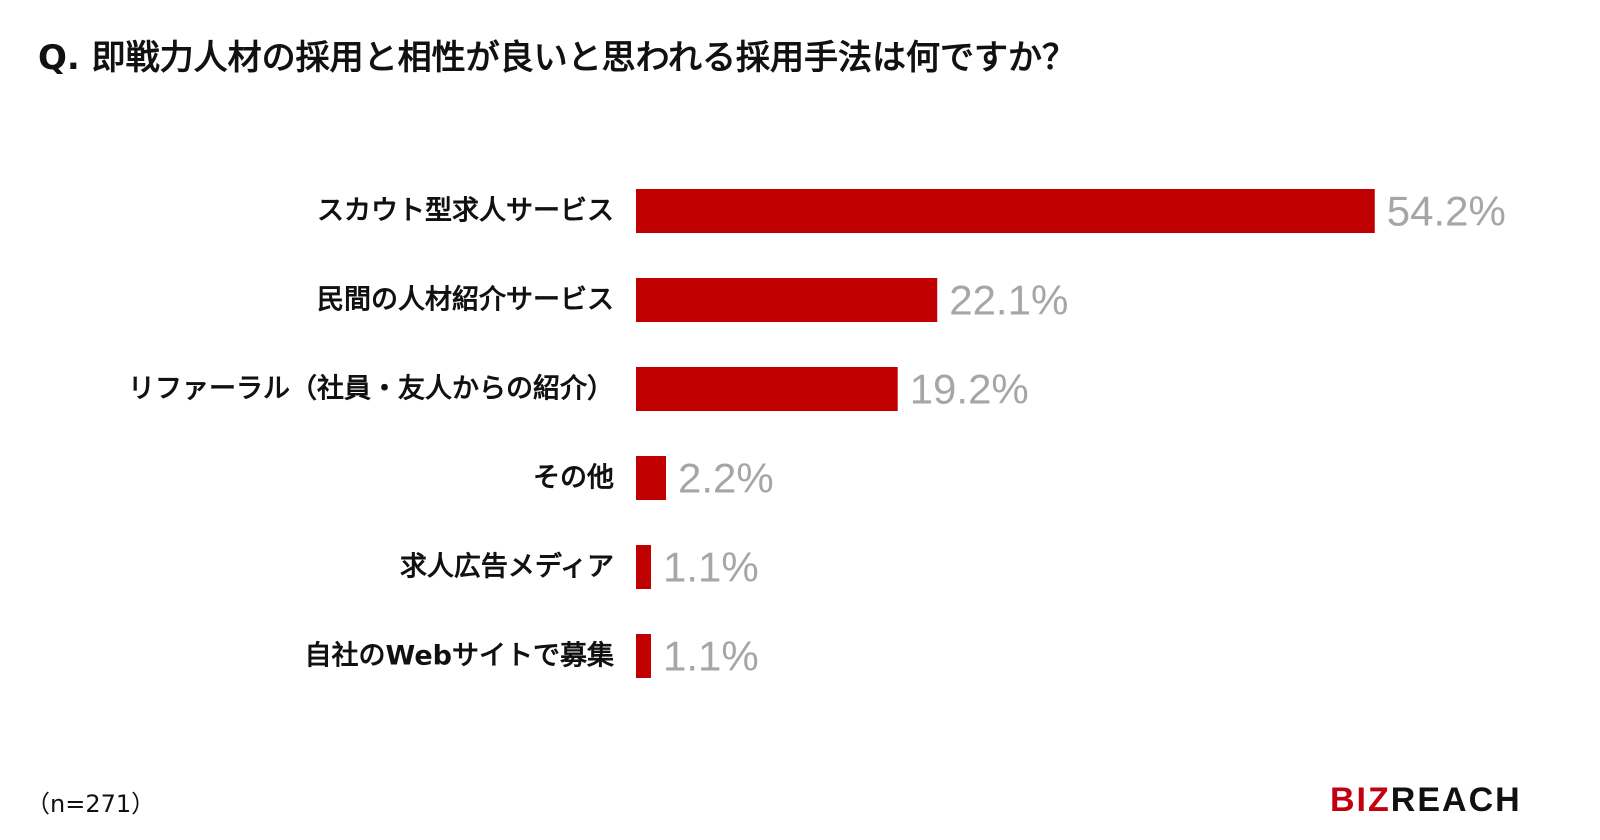  Describe the element at coordinates (460, 656) in the screenshot. I see `category-label: 自社のWebサイトで募集` at that location.